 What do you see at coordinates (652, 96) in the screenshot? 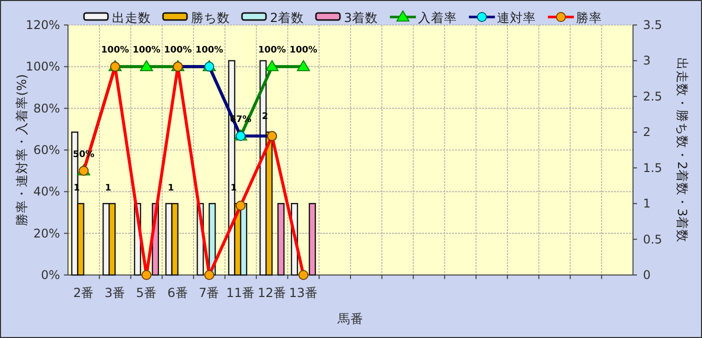
I see `y2-tick-label: 2.5` at bounding box center [652, 96].